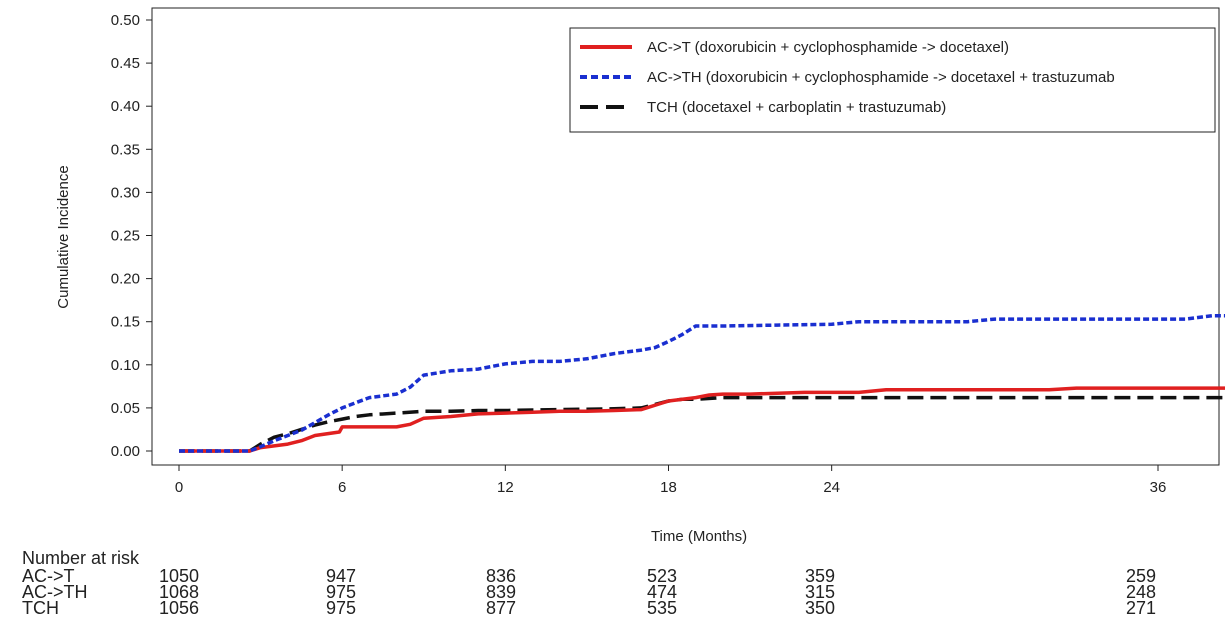 This screenshot has width=1225, height=627. What do you see at coordinates (662, 576) in the screenshot?
I see `risk-value: 523` at bounding box center [662, 576].